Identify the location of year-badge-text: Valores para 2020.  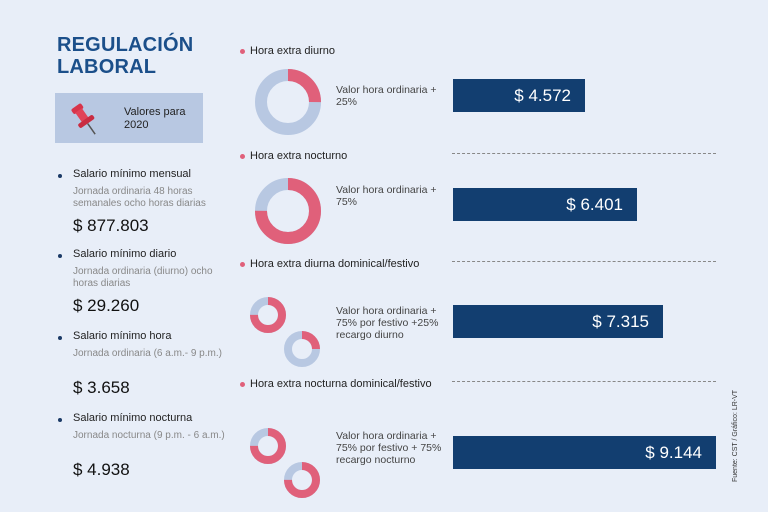
(155, 118).